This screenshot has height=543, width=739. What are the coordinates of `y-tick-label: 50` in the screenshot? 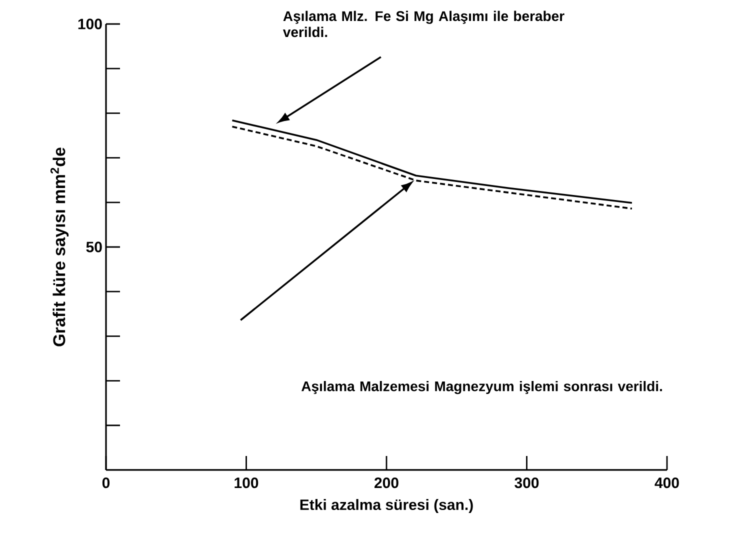 It's located at (94, 247).